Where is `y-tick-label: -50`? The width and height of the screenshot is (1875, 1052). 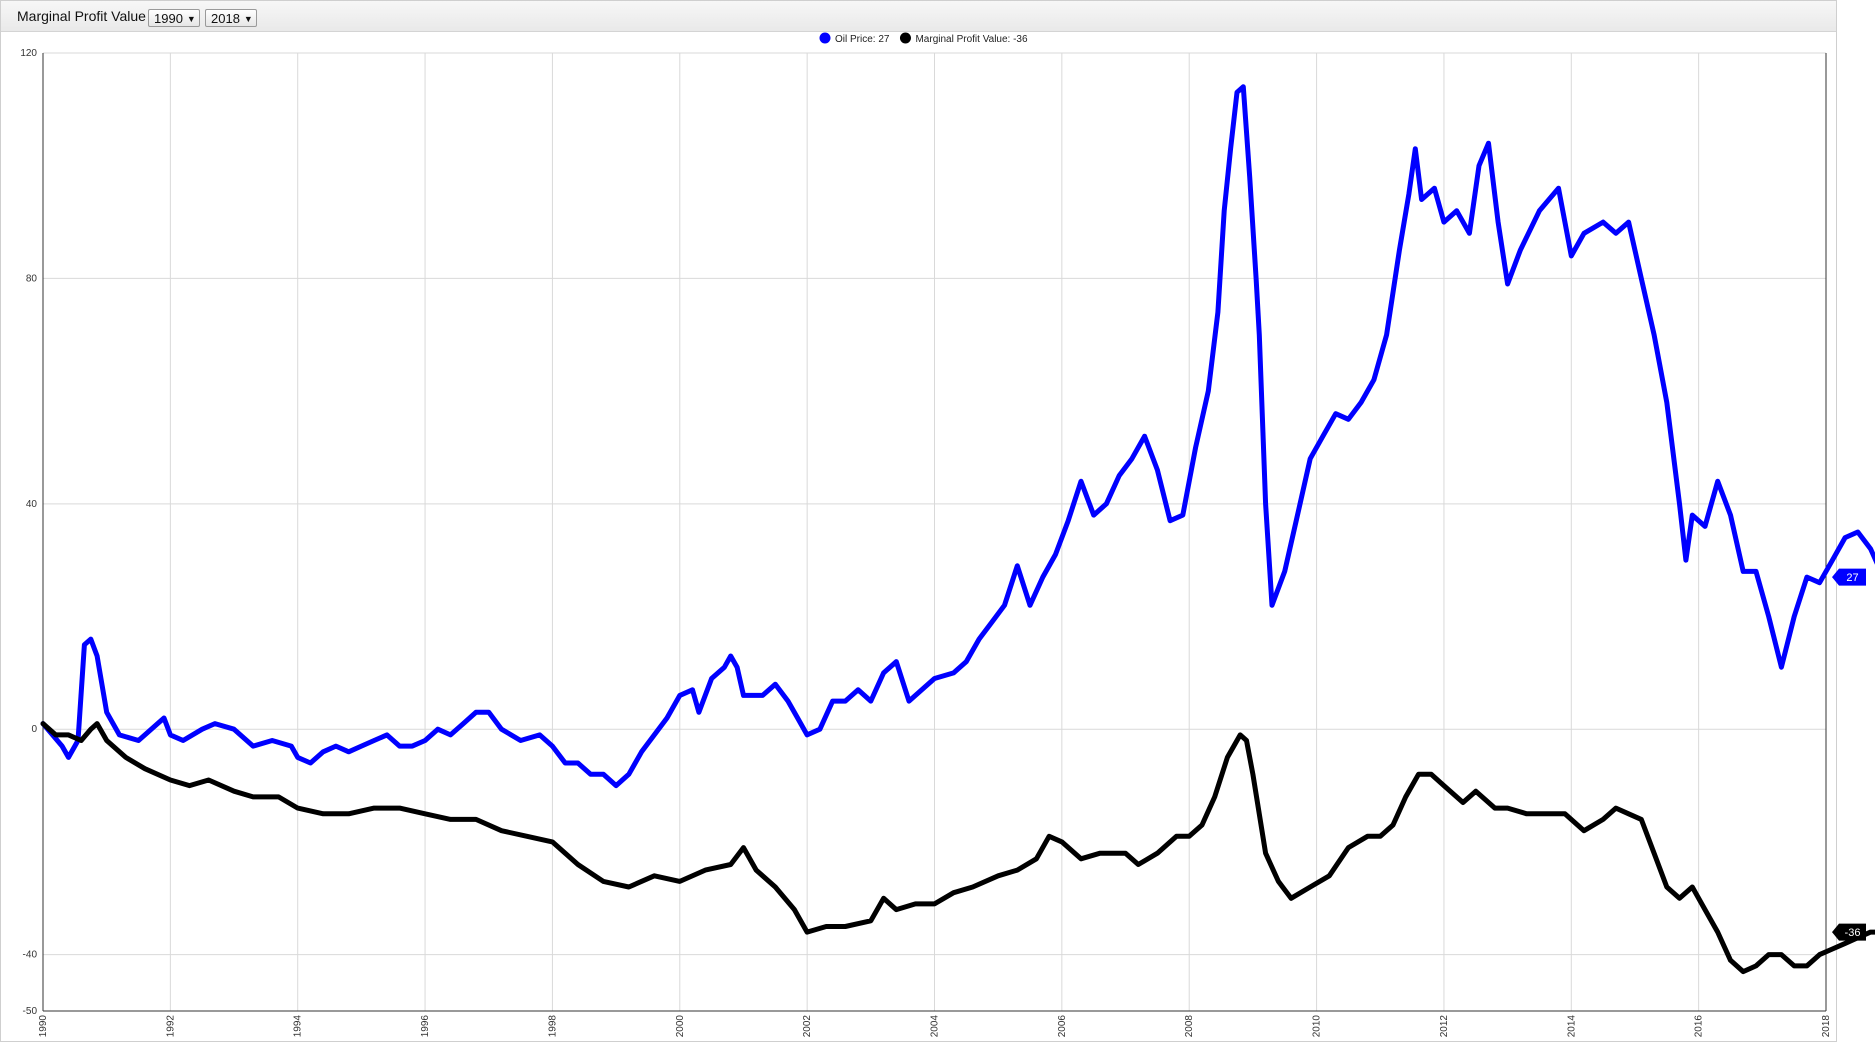
y-tick-label: -50 is located at coordinates (30, 1011).